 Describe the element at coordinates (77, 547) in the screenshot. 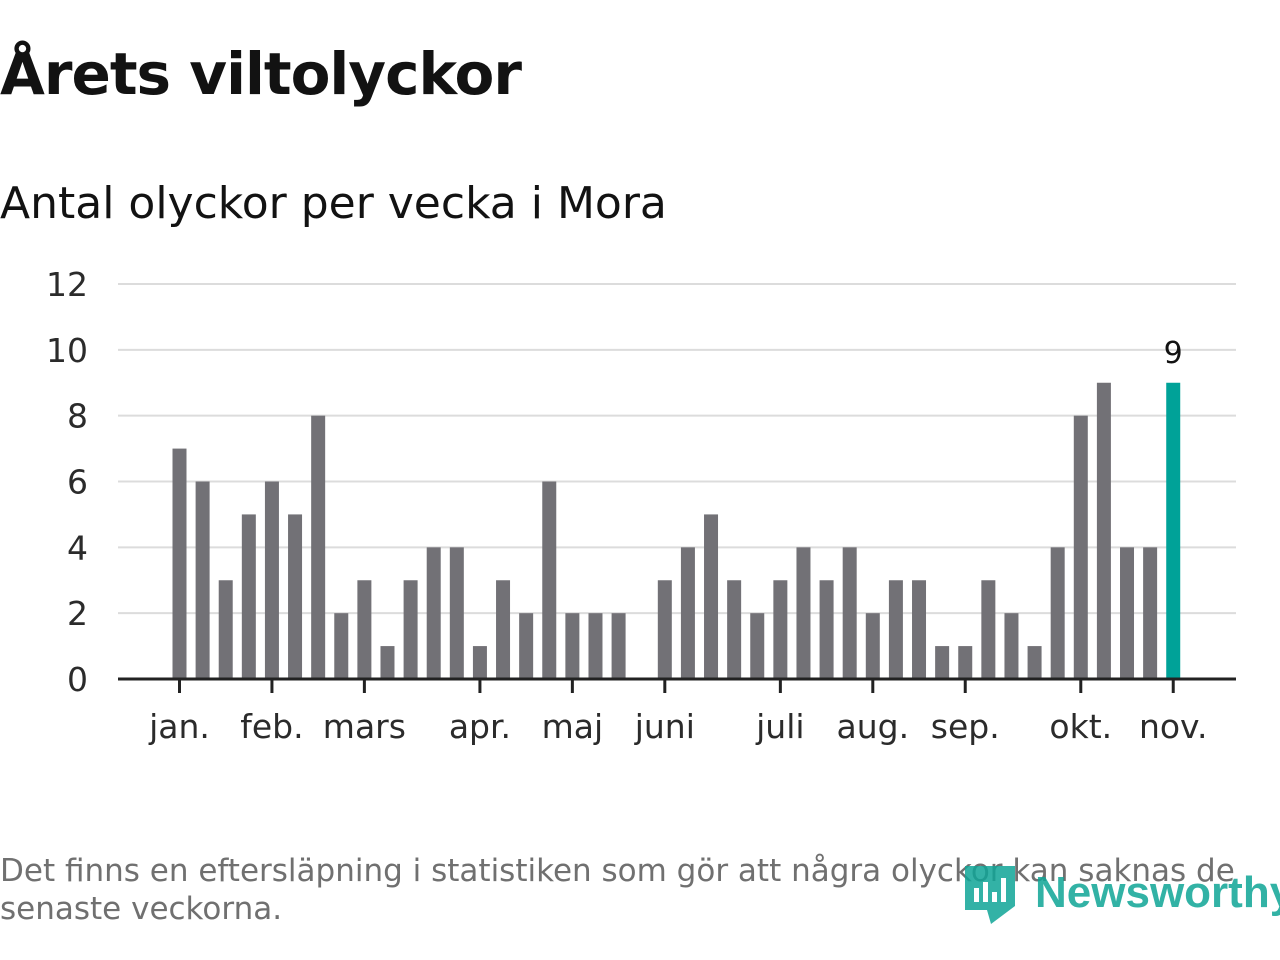

I see `y-tick-label: 4` at that location.